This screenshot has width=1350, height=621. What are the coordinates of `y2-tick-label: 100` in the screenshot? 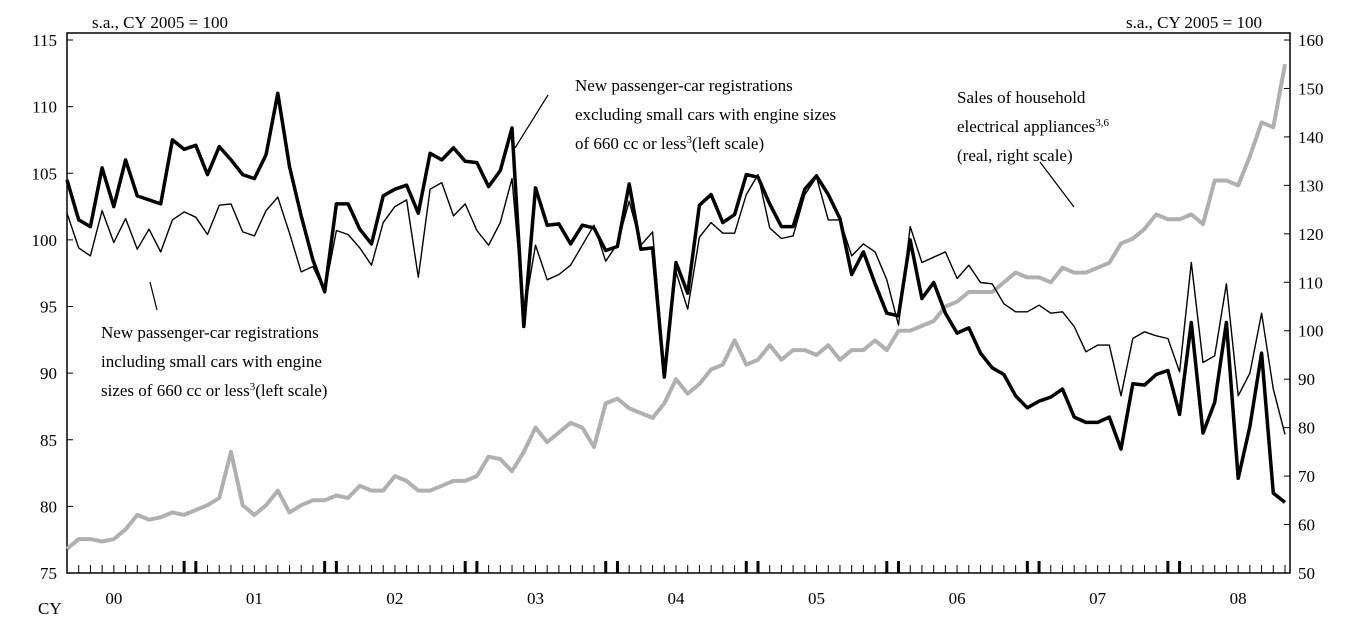 It's located at (1311, 331).